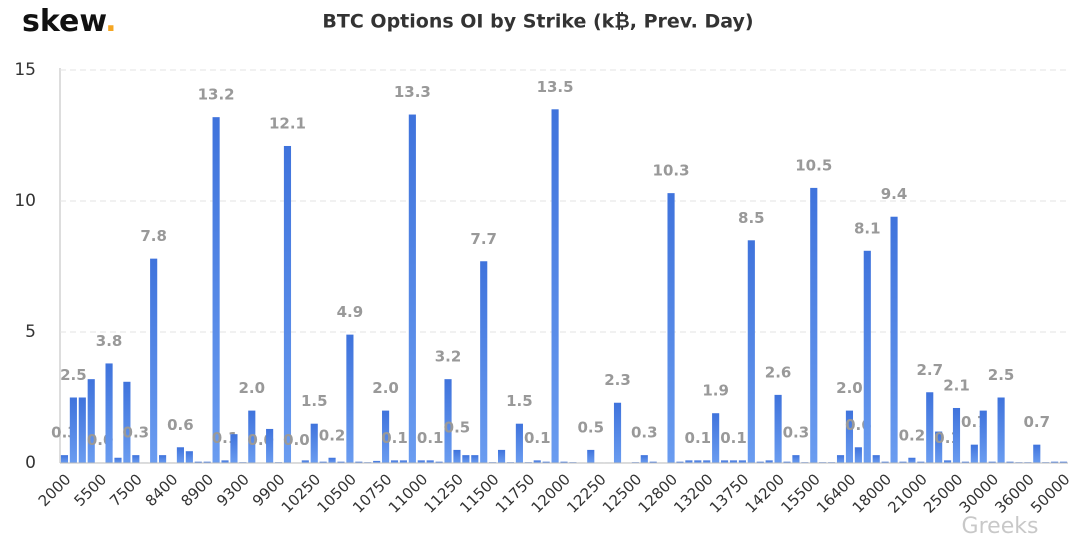  I want to click on data-label: 7.7, so click(483, 239).